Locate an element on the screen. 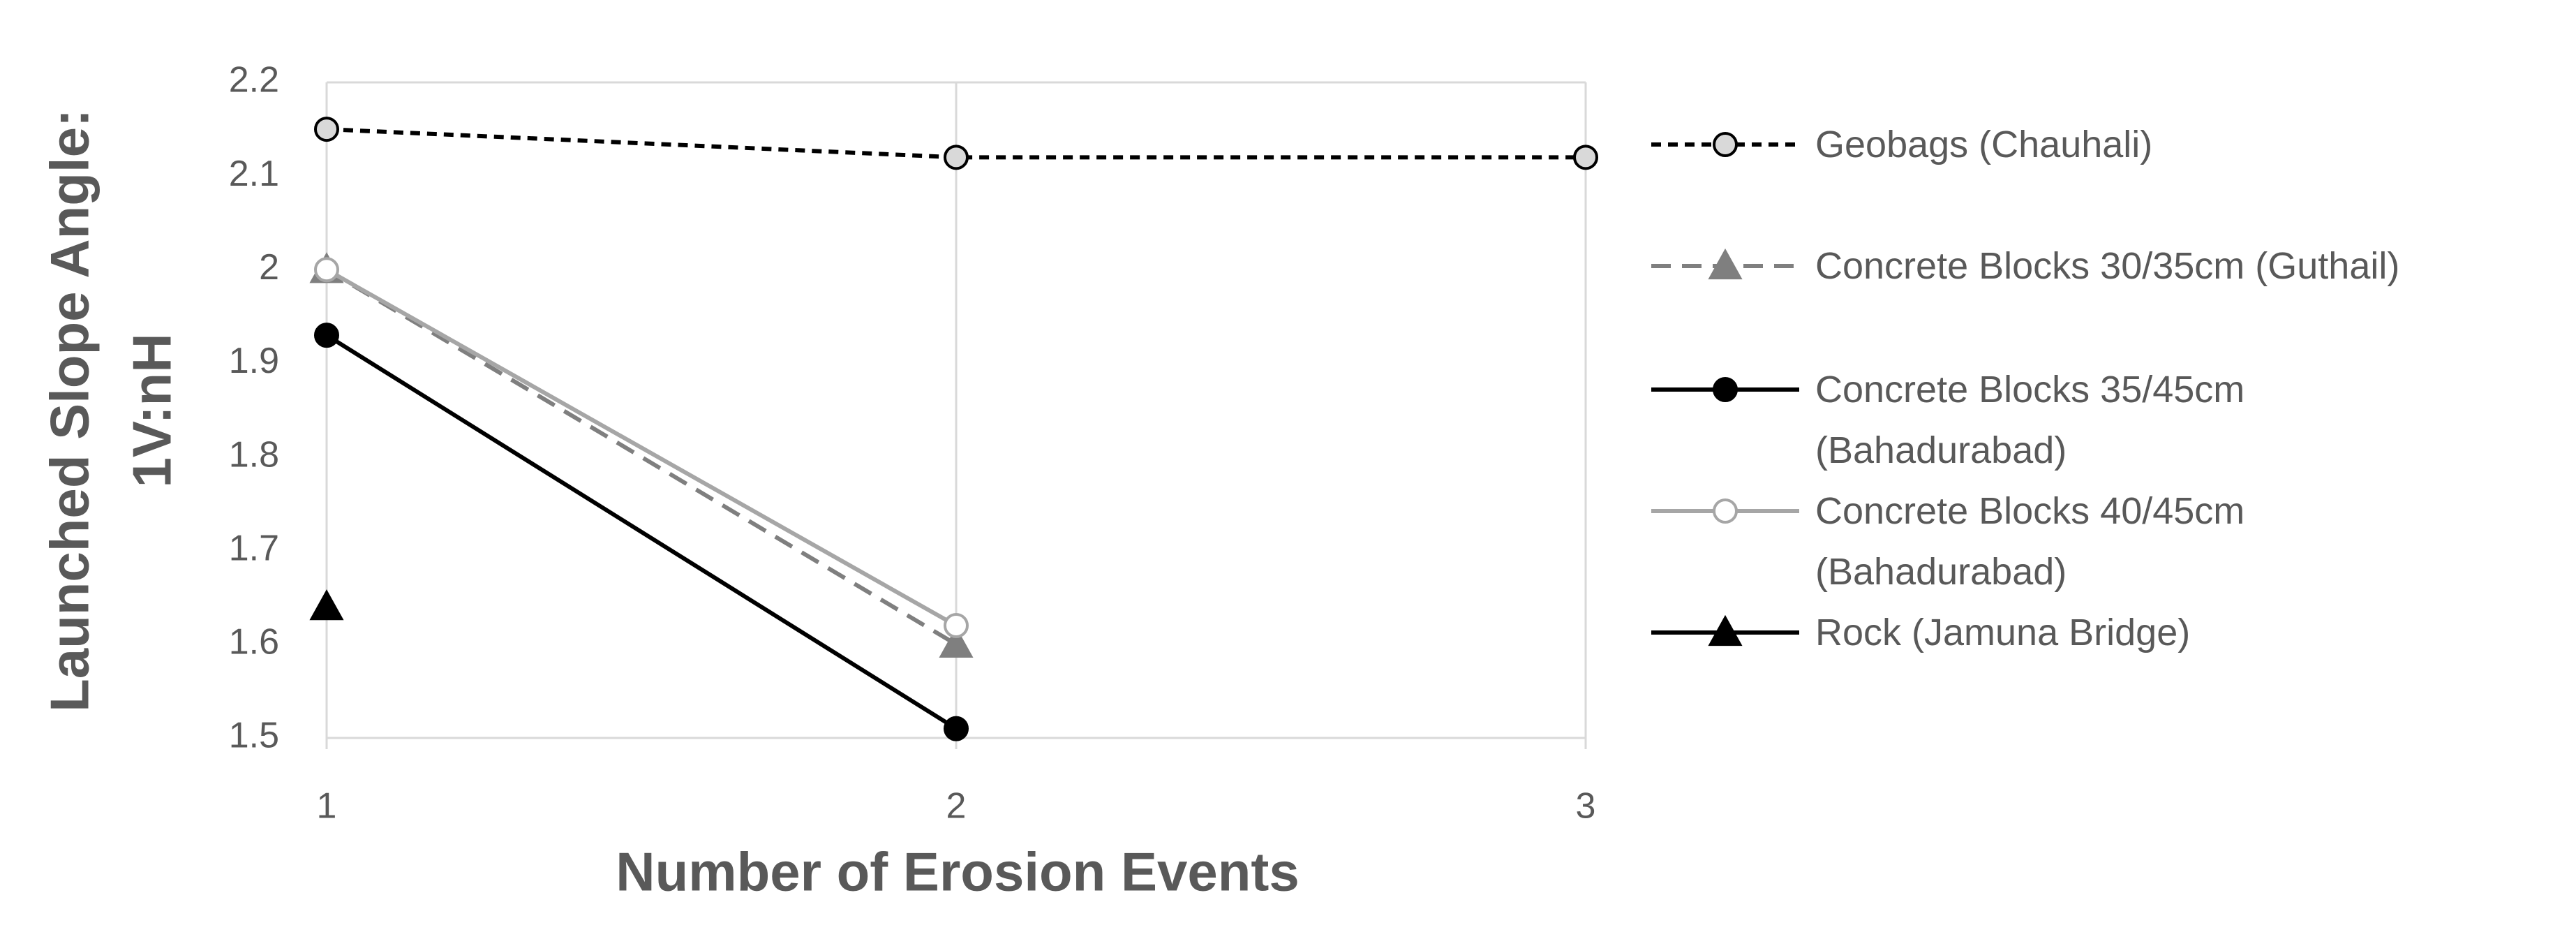 The image size is (2576, 946). y-tick-label: 2 is located at coordinates (269, 267).